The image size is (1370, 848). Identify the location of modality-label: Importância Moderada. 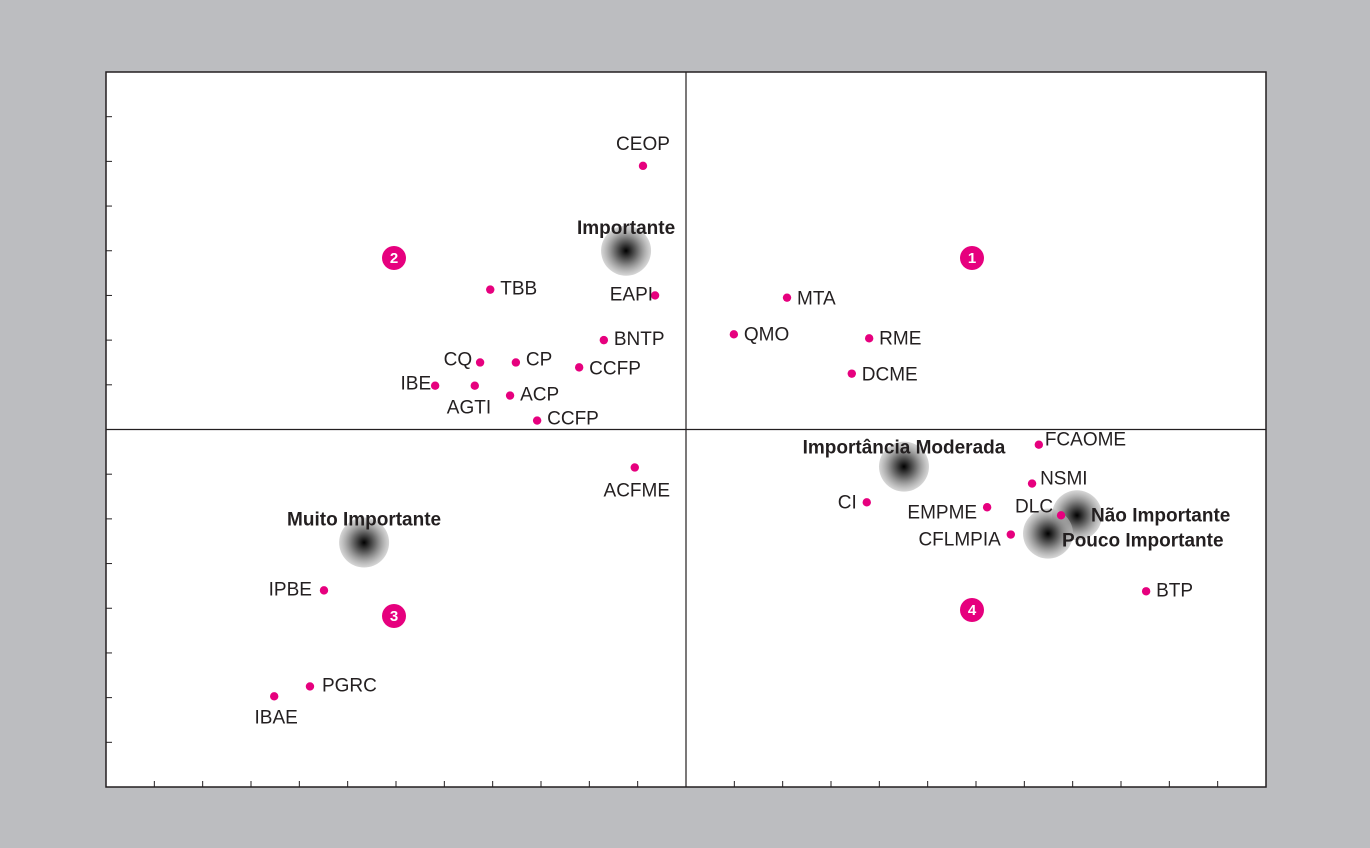
(904, 448).